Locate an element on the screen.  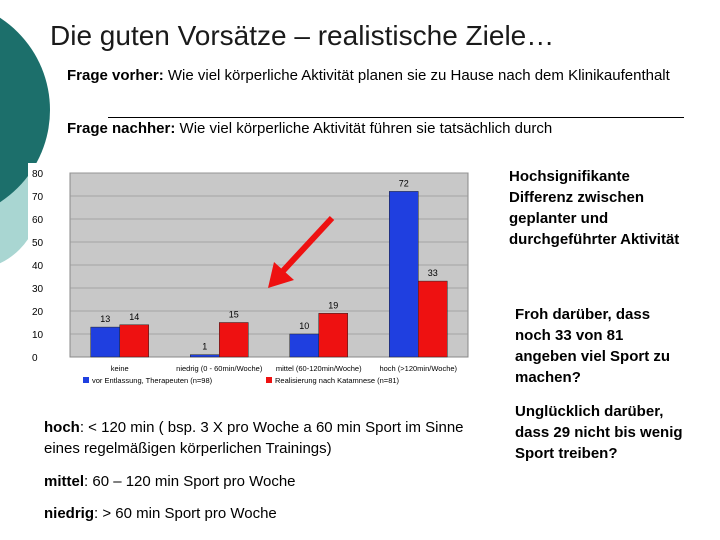
definition-hoch-label: hoch is located at coordinates (62, 427).